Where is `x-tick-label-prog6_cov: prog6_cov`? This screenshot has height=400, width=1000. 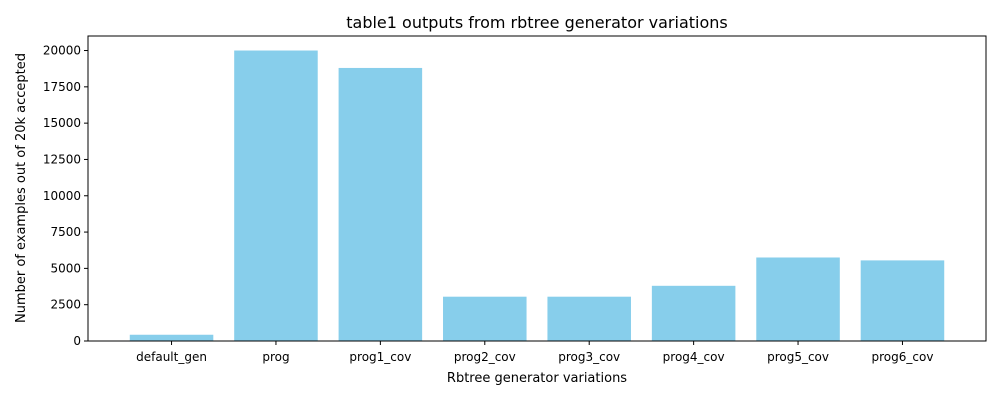 x-tick-label-prog6_cov: prog6_cov is located at coordinates (903, 357).